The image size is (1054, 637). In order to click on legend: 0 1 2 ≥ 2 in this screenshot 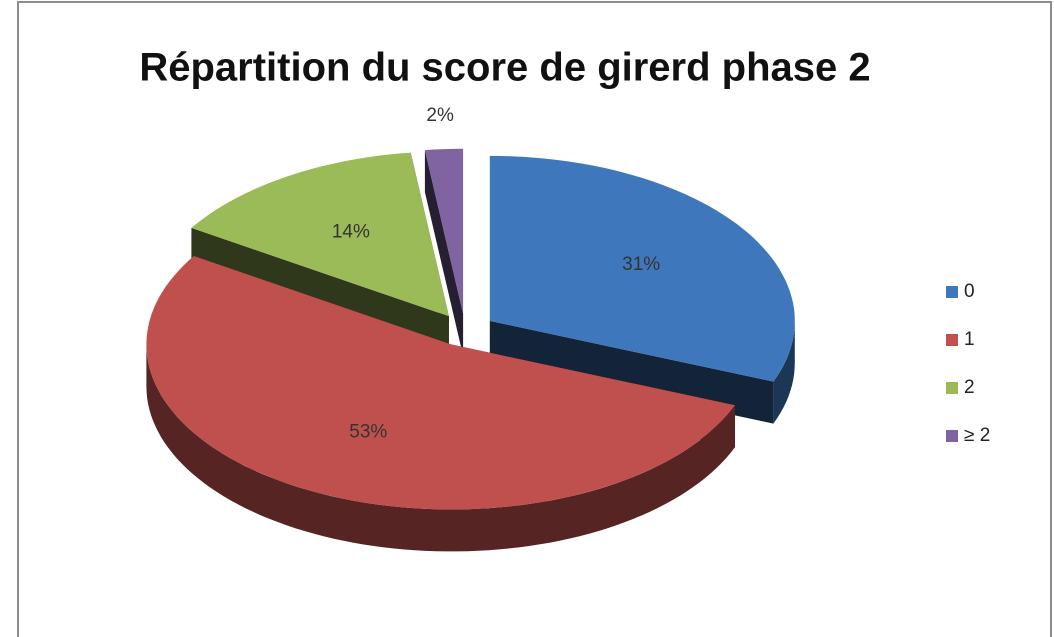, I will do `click(968, 363)`.